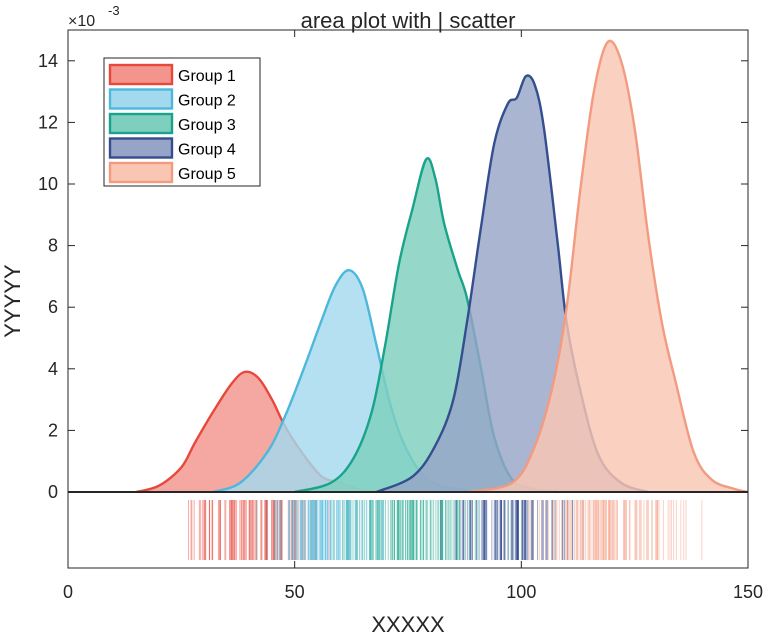 Image resolution: width=767 pixels, height=635 pixels. I want to click on rug-axes-box, so click(408, 530).